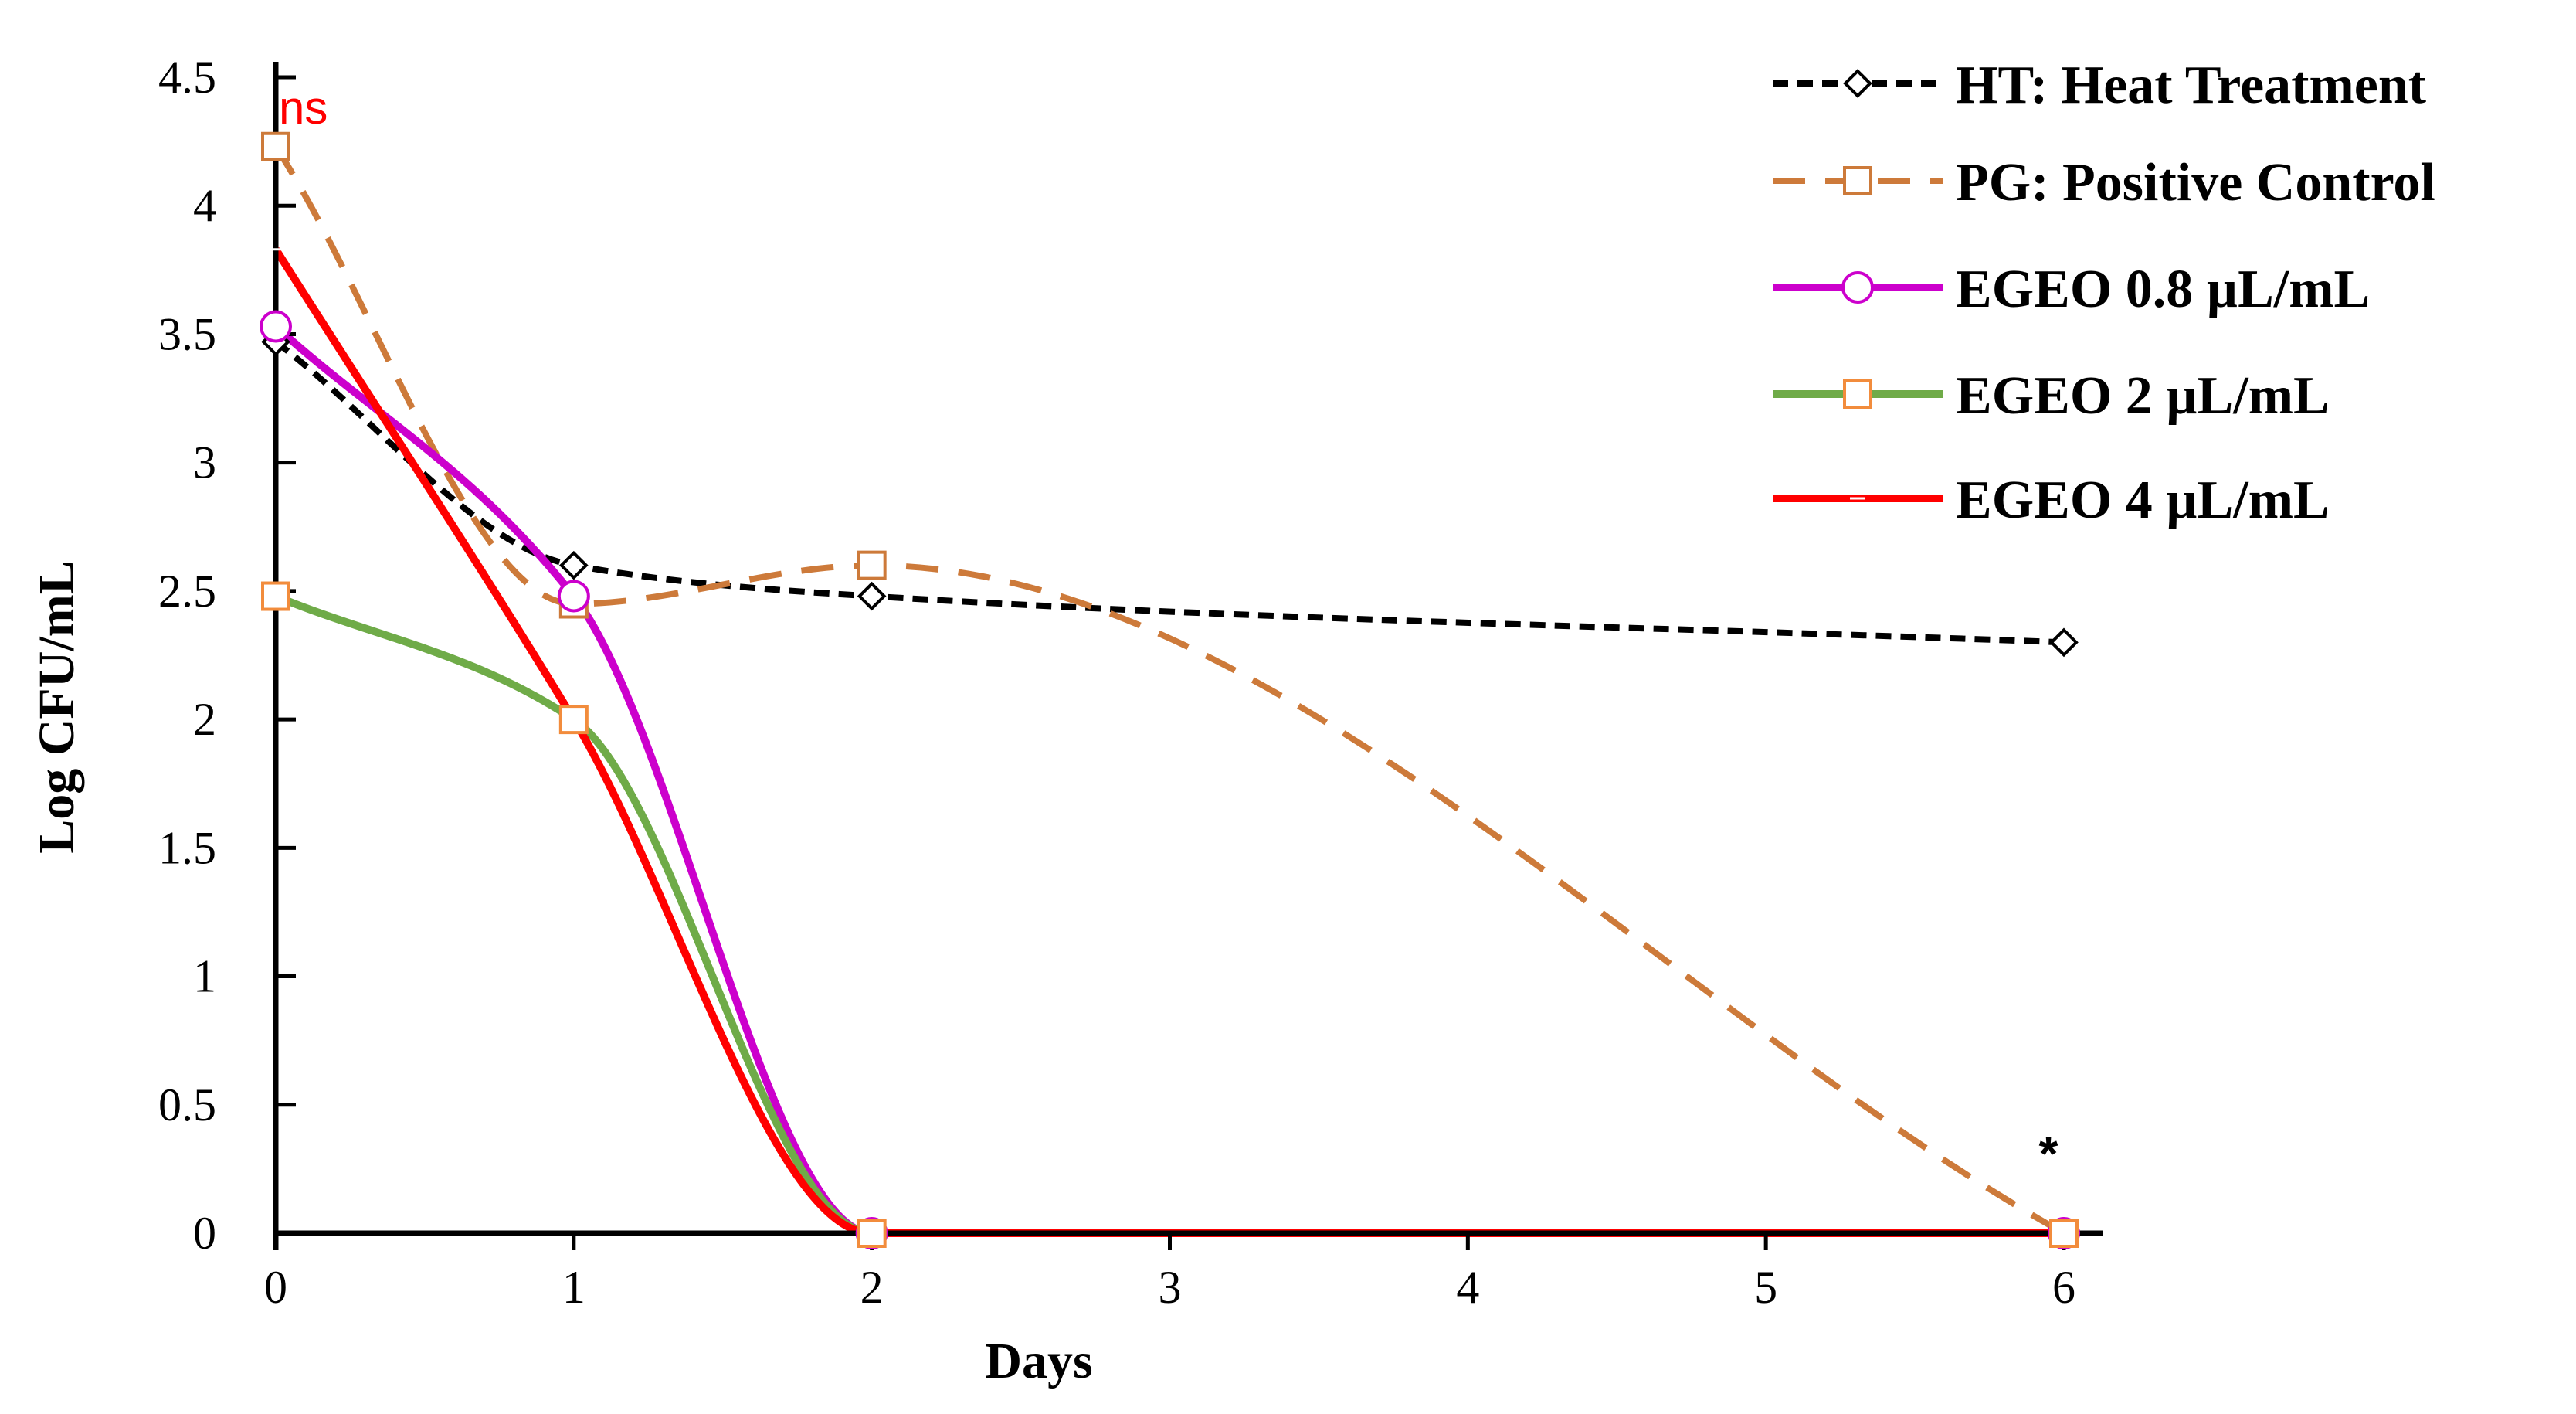  Describe the element at coordinates (204, 976) in the screenshot. I see `y-tick-label: 1` at that location.